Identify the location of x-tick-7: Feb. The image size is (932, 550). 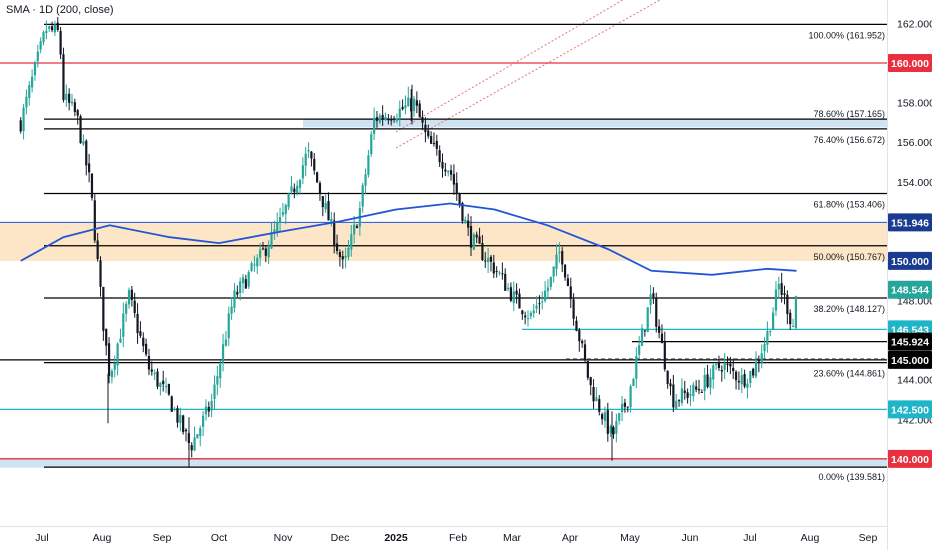
(458, 538).